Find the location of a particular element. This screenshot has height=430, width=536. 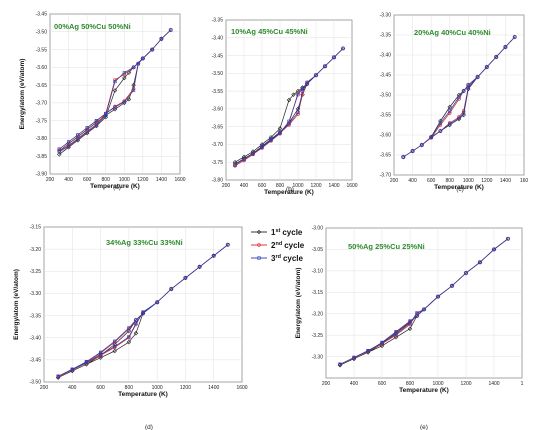

panel-3-xtick-label-2: 600 is located at coordinates (100, 388).